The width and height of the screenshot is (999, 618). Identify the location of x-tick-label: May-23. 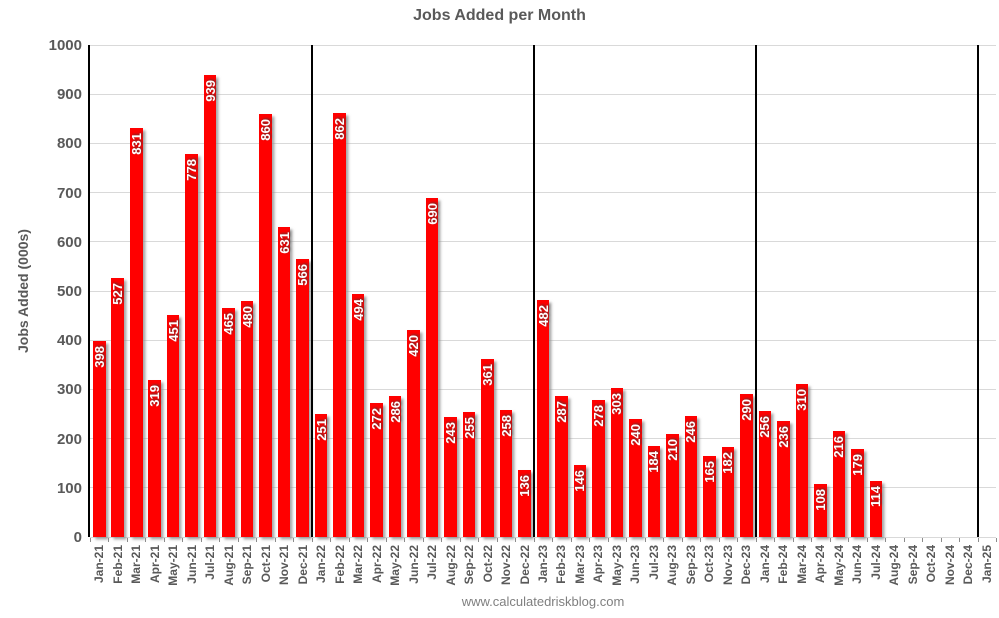
(616, 565).